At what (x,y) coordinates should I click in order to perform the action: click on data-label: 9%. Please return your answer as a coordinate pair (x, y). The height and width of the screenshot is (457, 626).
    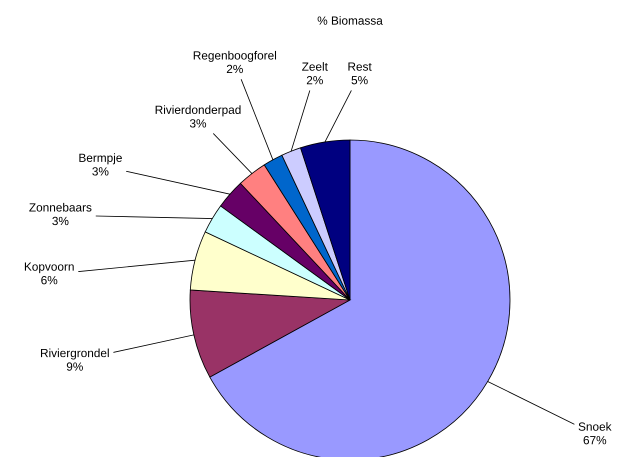
    Looking at the image, I should click on (74, 366).